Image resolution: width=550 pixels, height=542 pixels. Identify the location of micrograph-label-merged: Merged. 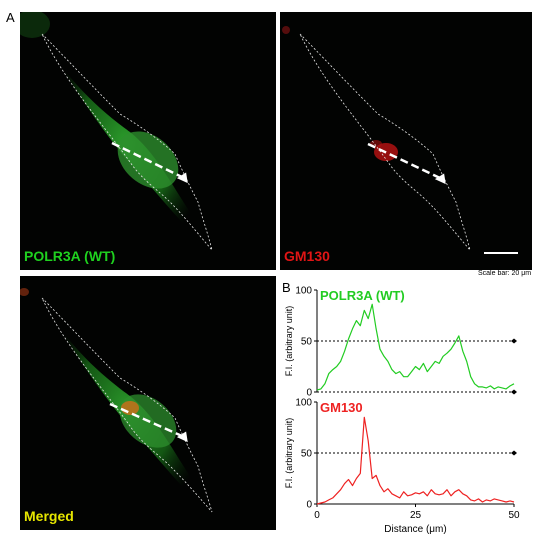
(49, 516).